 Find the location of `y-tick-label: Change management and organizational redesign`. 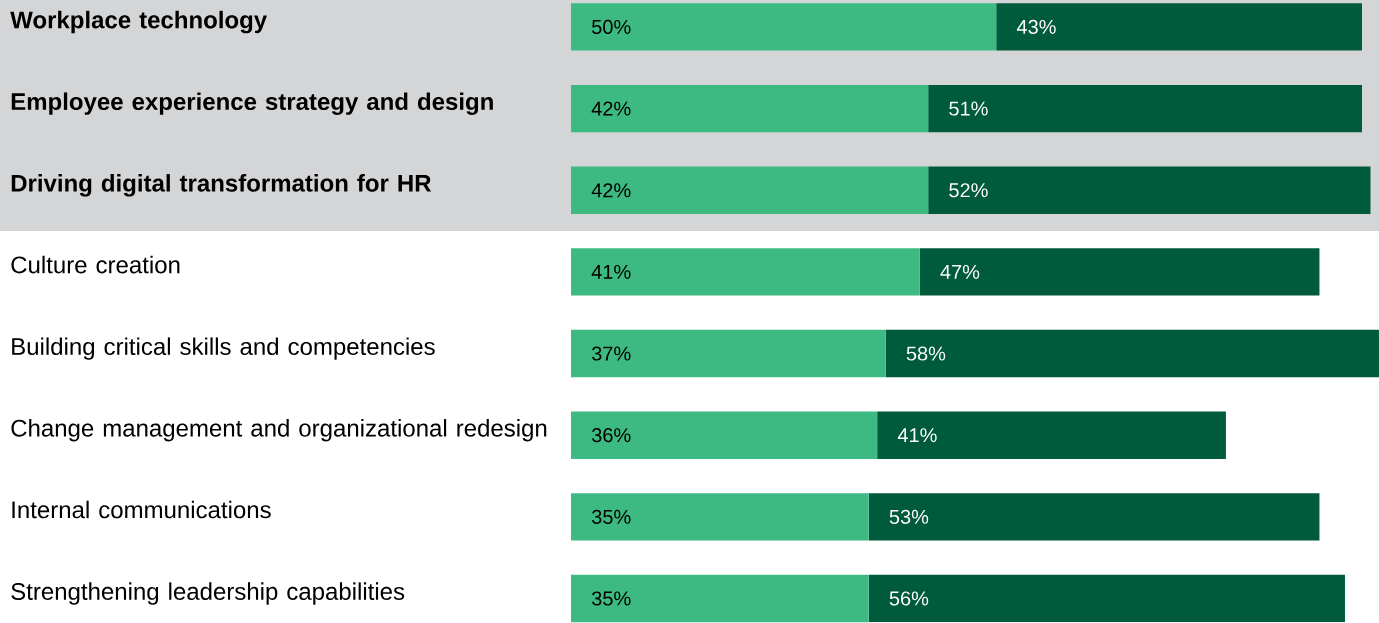

y-tick-label: Change management and organizational redesign is located at coordinates (279, 430).